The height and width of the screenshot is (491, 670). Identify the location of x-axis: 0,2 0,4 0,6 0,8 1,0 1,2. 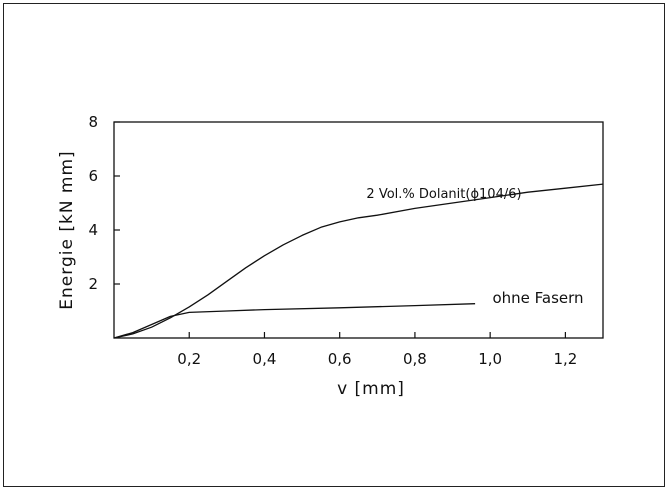
(377, 350).